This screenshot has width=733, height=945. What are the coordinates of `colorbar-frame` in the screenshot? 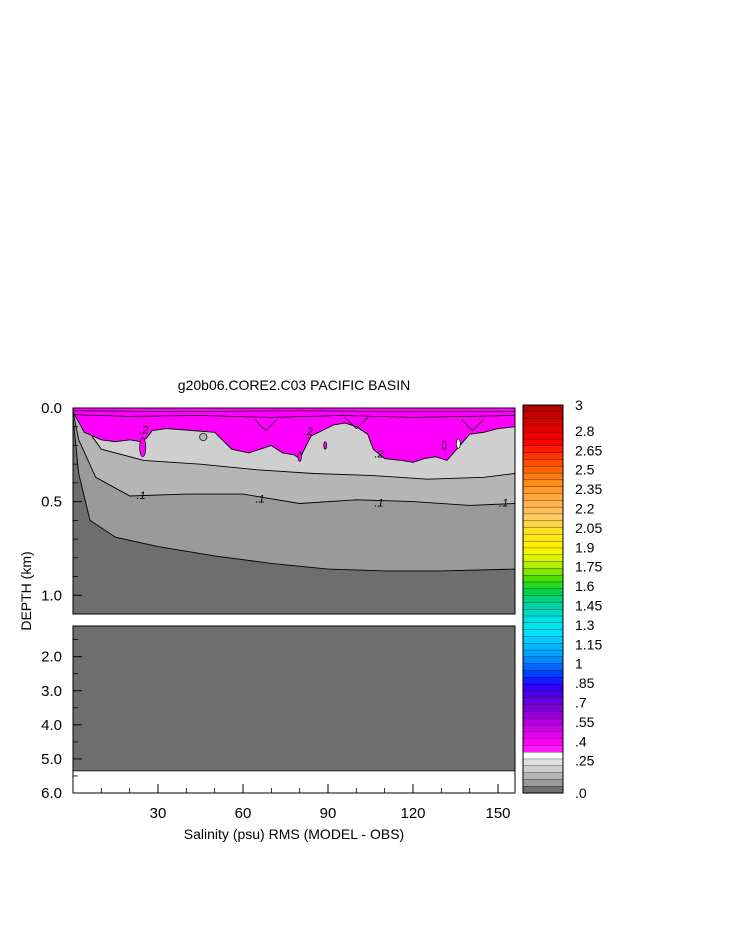 It's located at (543, 599).